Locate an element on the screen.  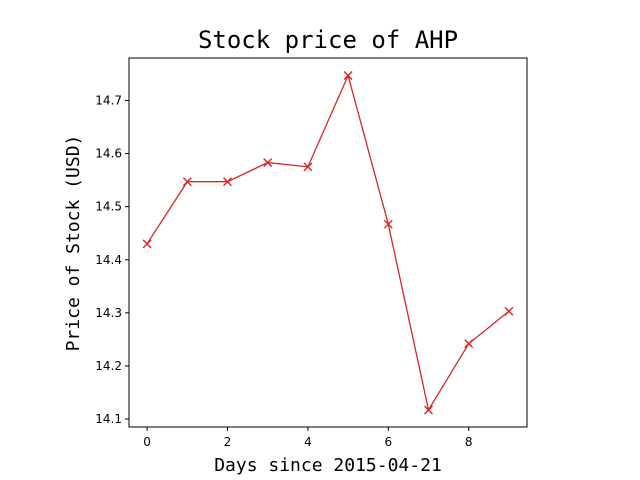
x-tick-label: 2 is located at coordinates (228, 442).